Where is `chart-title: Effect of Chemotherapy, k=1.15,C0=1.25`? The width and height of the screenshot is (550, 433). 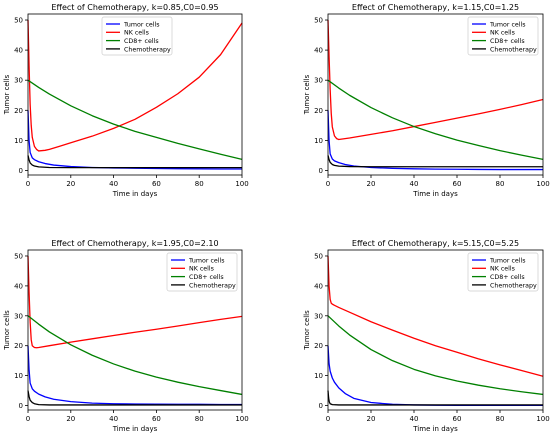 chart-title: Effect of Chemotherapy, k=1.15,C0=1.25 is located at coordinates (435, 7).